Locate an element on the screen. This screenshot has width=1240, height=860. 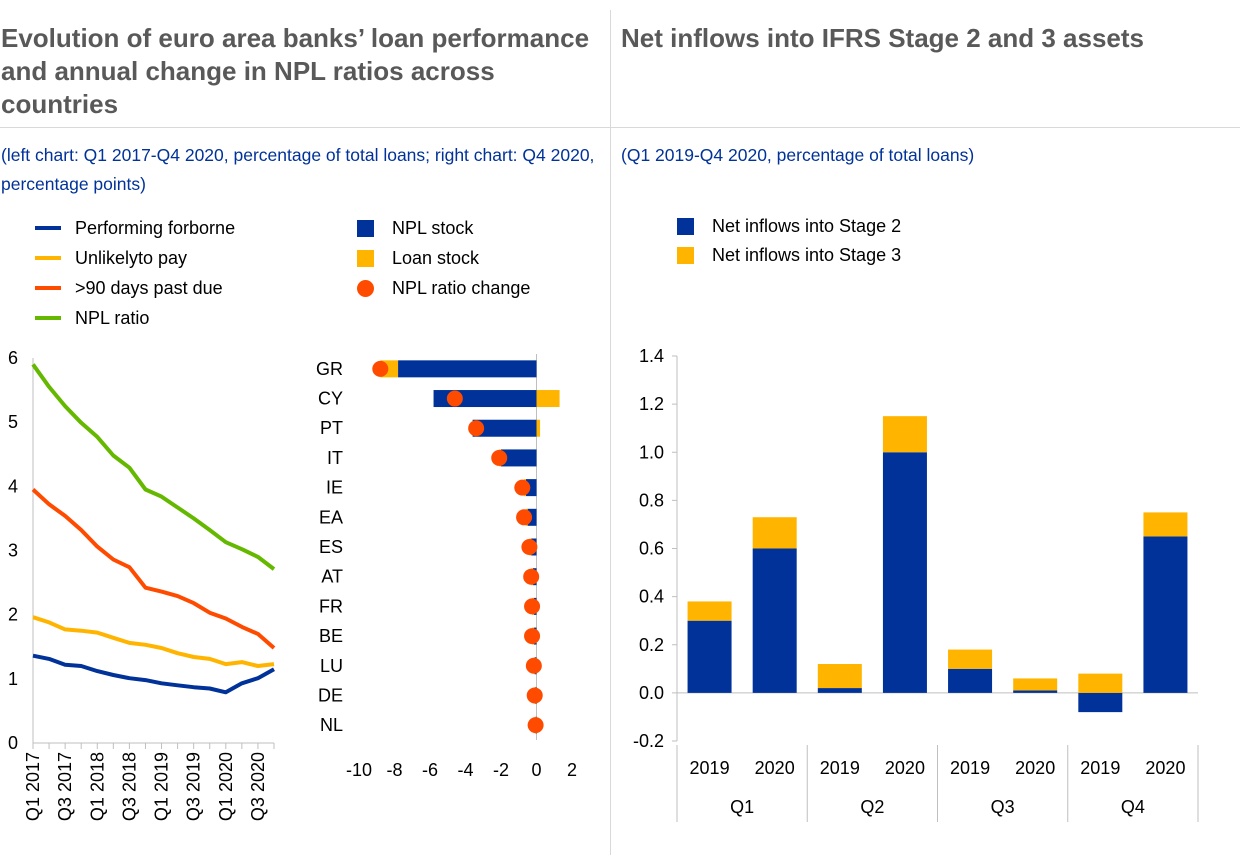
category-label: IT is located at coordinates (335, 458).